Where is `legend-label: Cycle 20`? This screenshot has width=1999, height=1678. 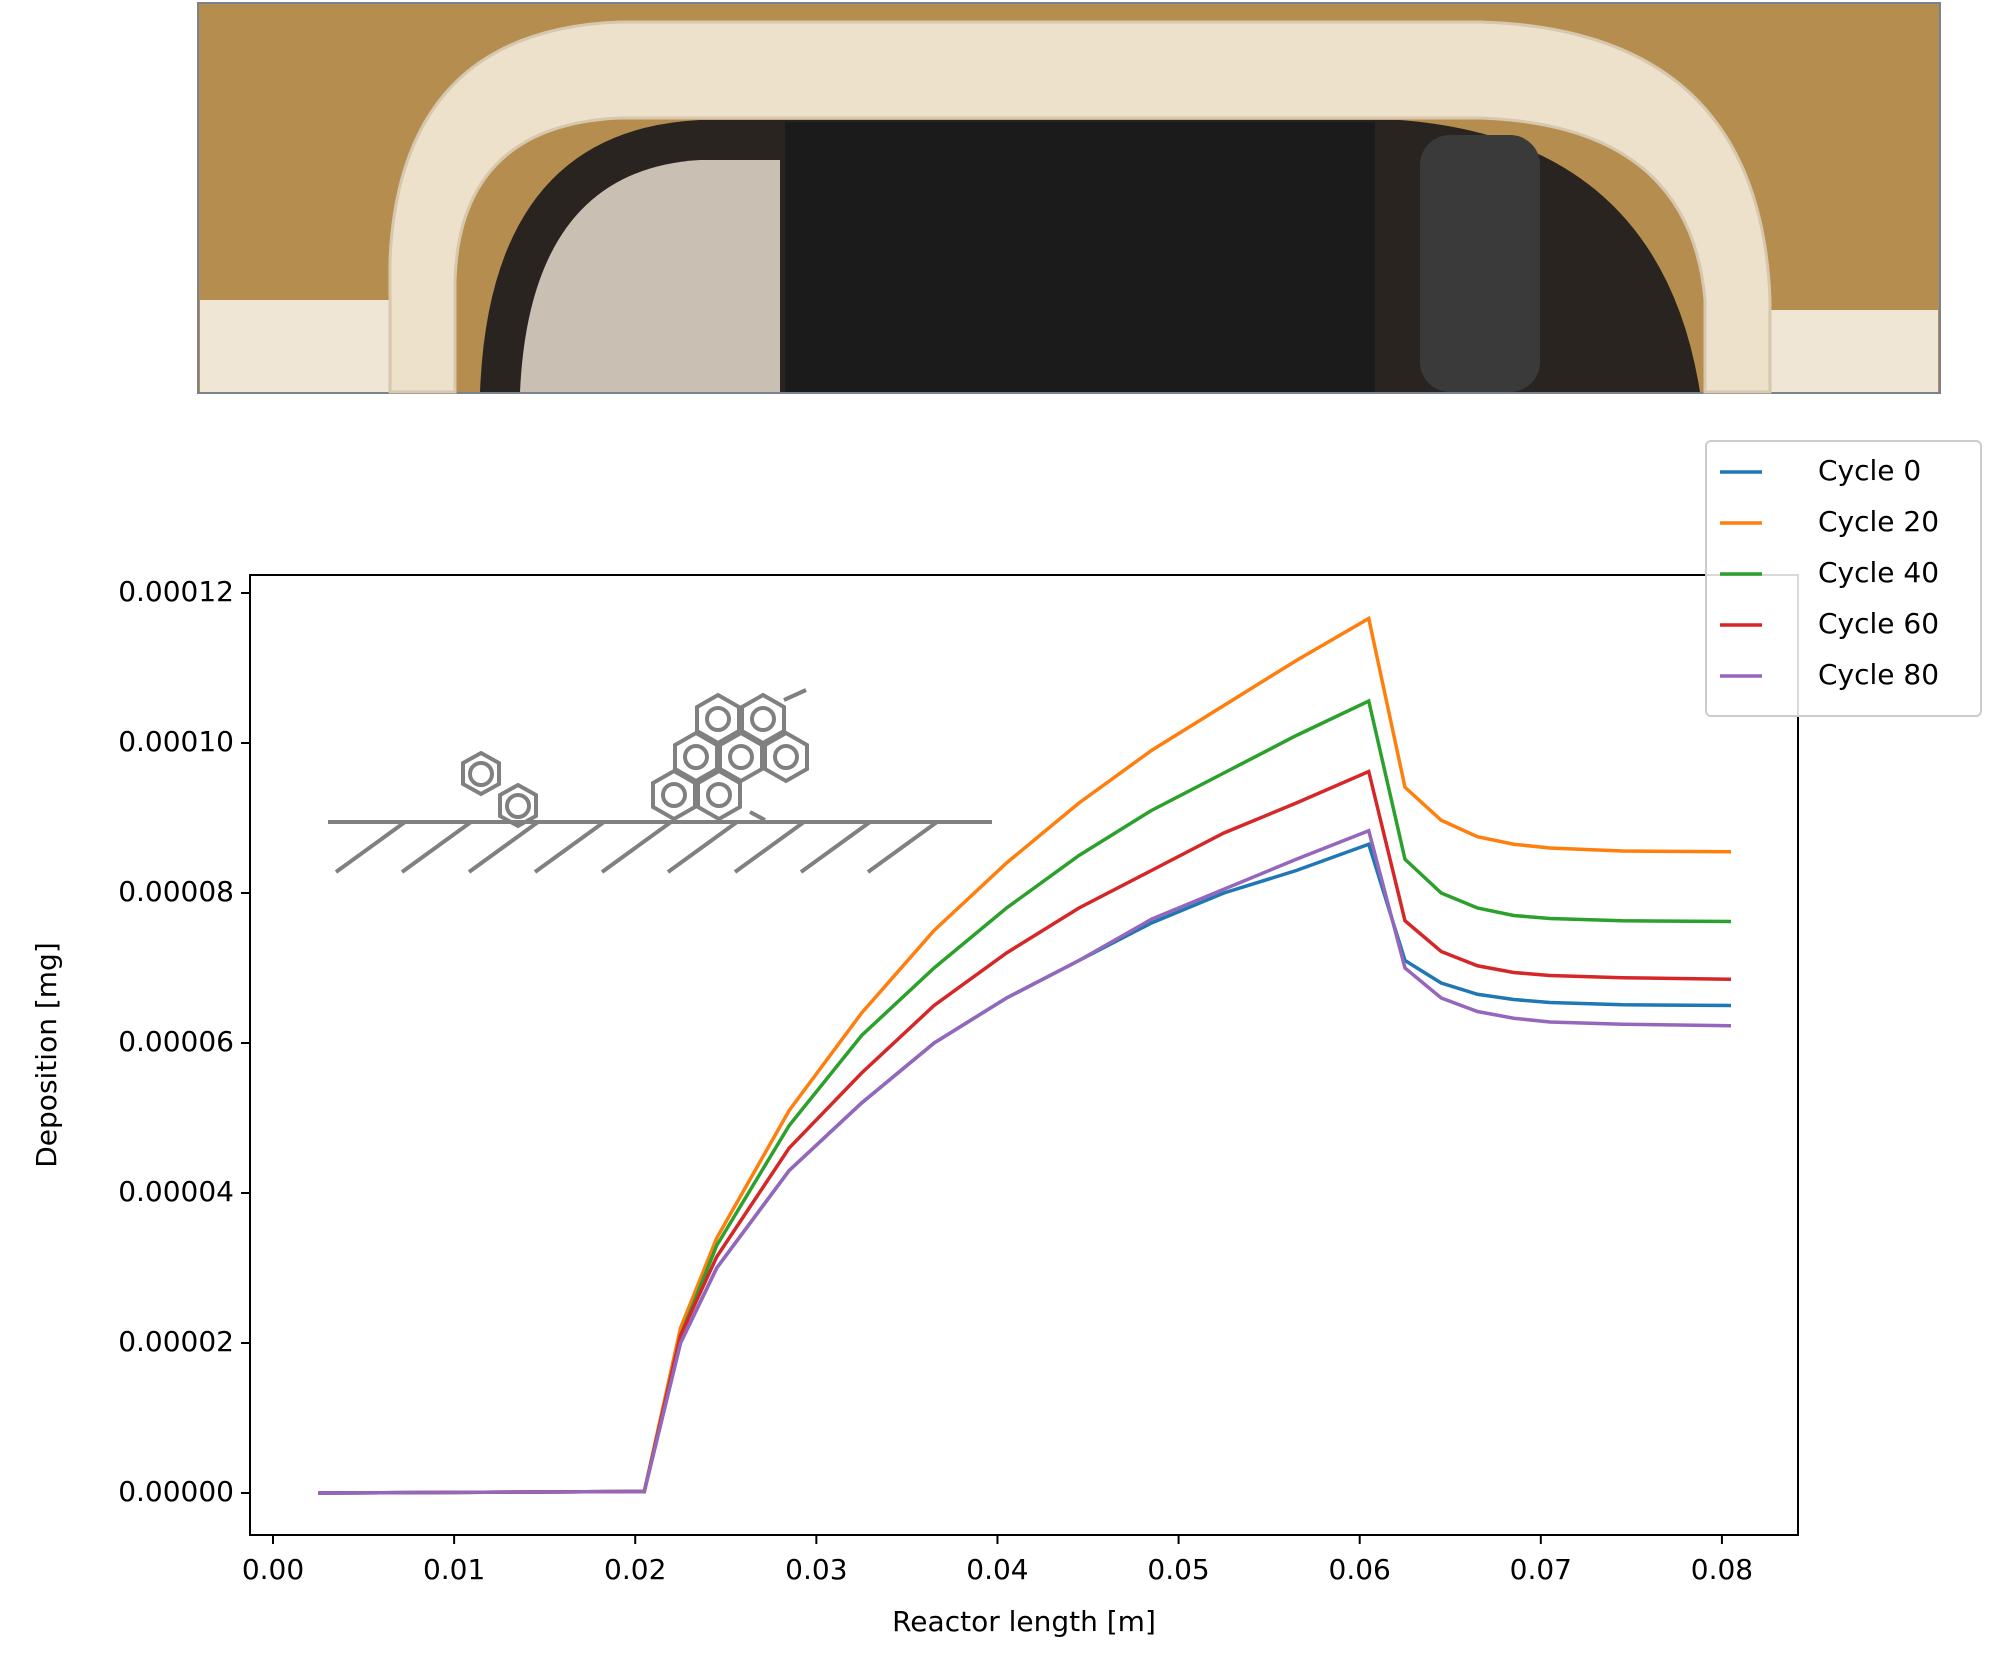
legend-label: Cycle 20 is located at coordinates (1878, 521).